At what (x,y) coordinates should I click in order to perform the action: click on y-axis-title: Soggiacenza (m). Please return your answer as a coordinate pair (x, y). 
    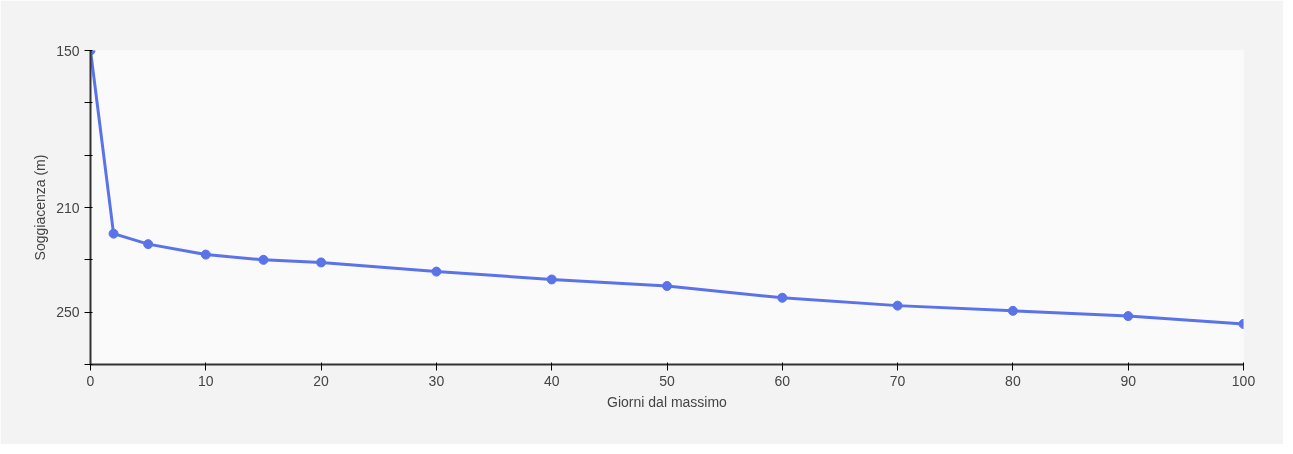
    Looking at the image, I should click on (40, 207).